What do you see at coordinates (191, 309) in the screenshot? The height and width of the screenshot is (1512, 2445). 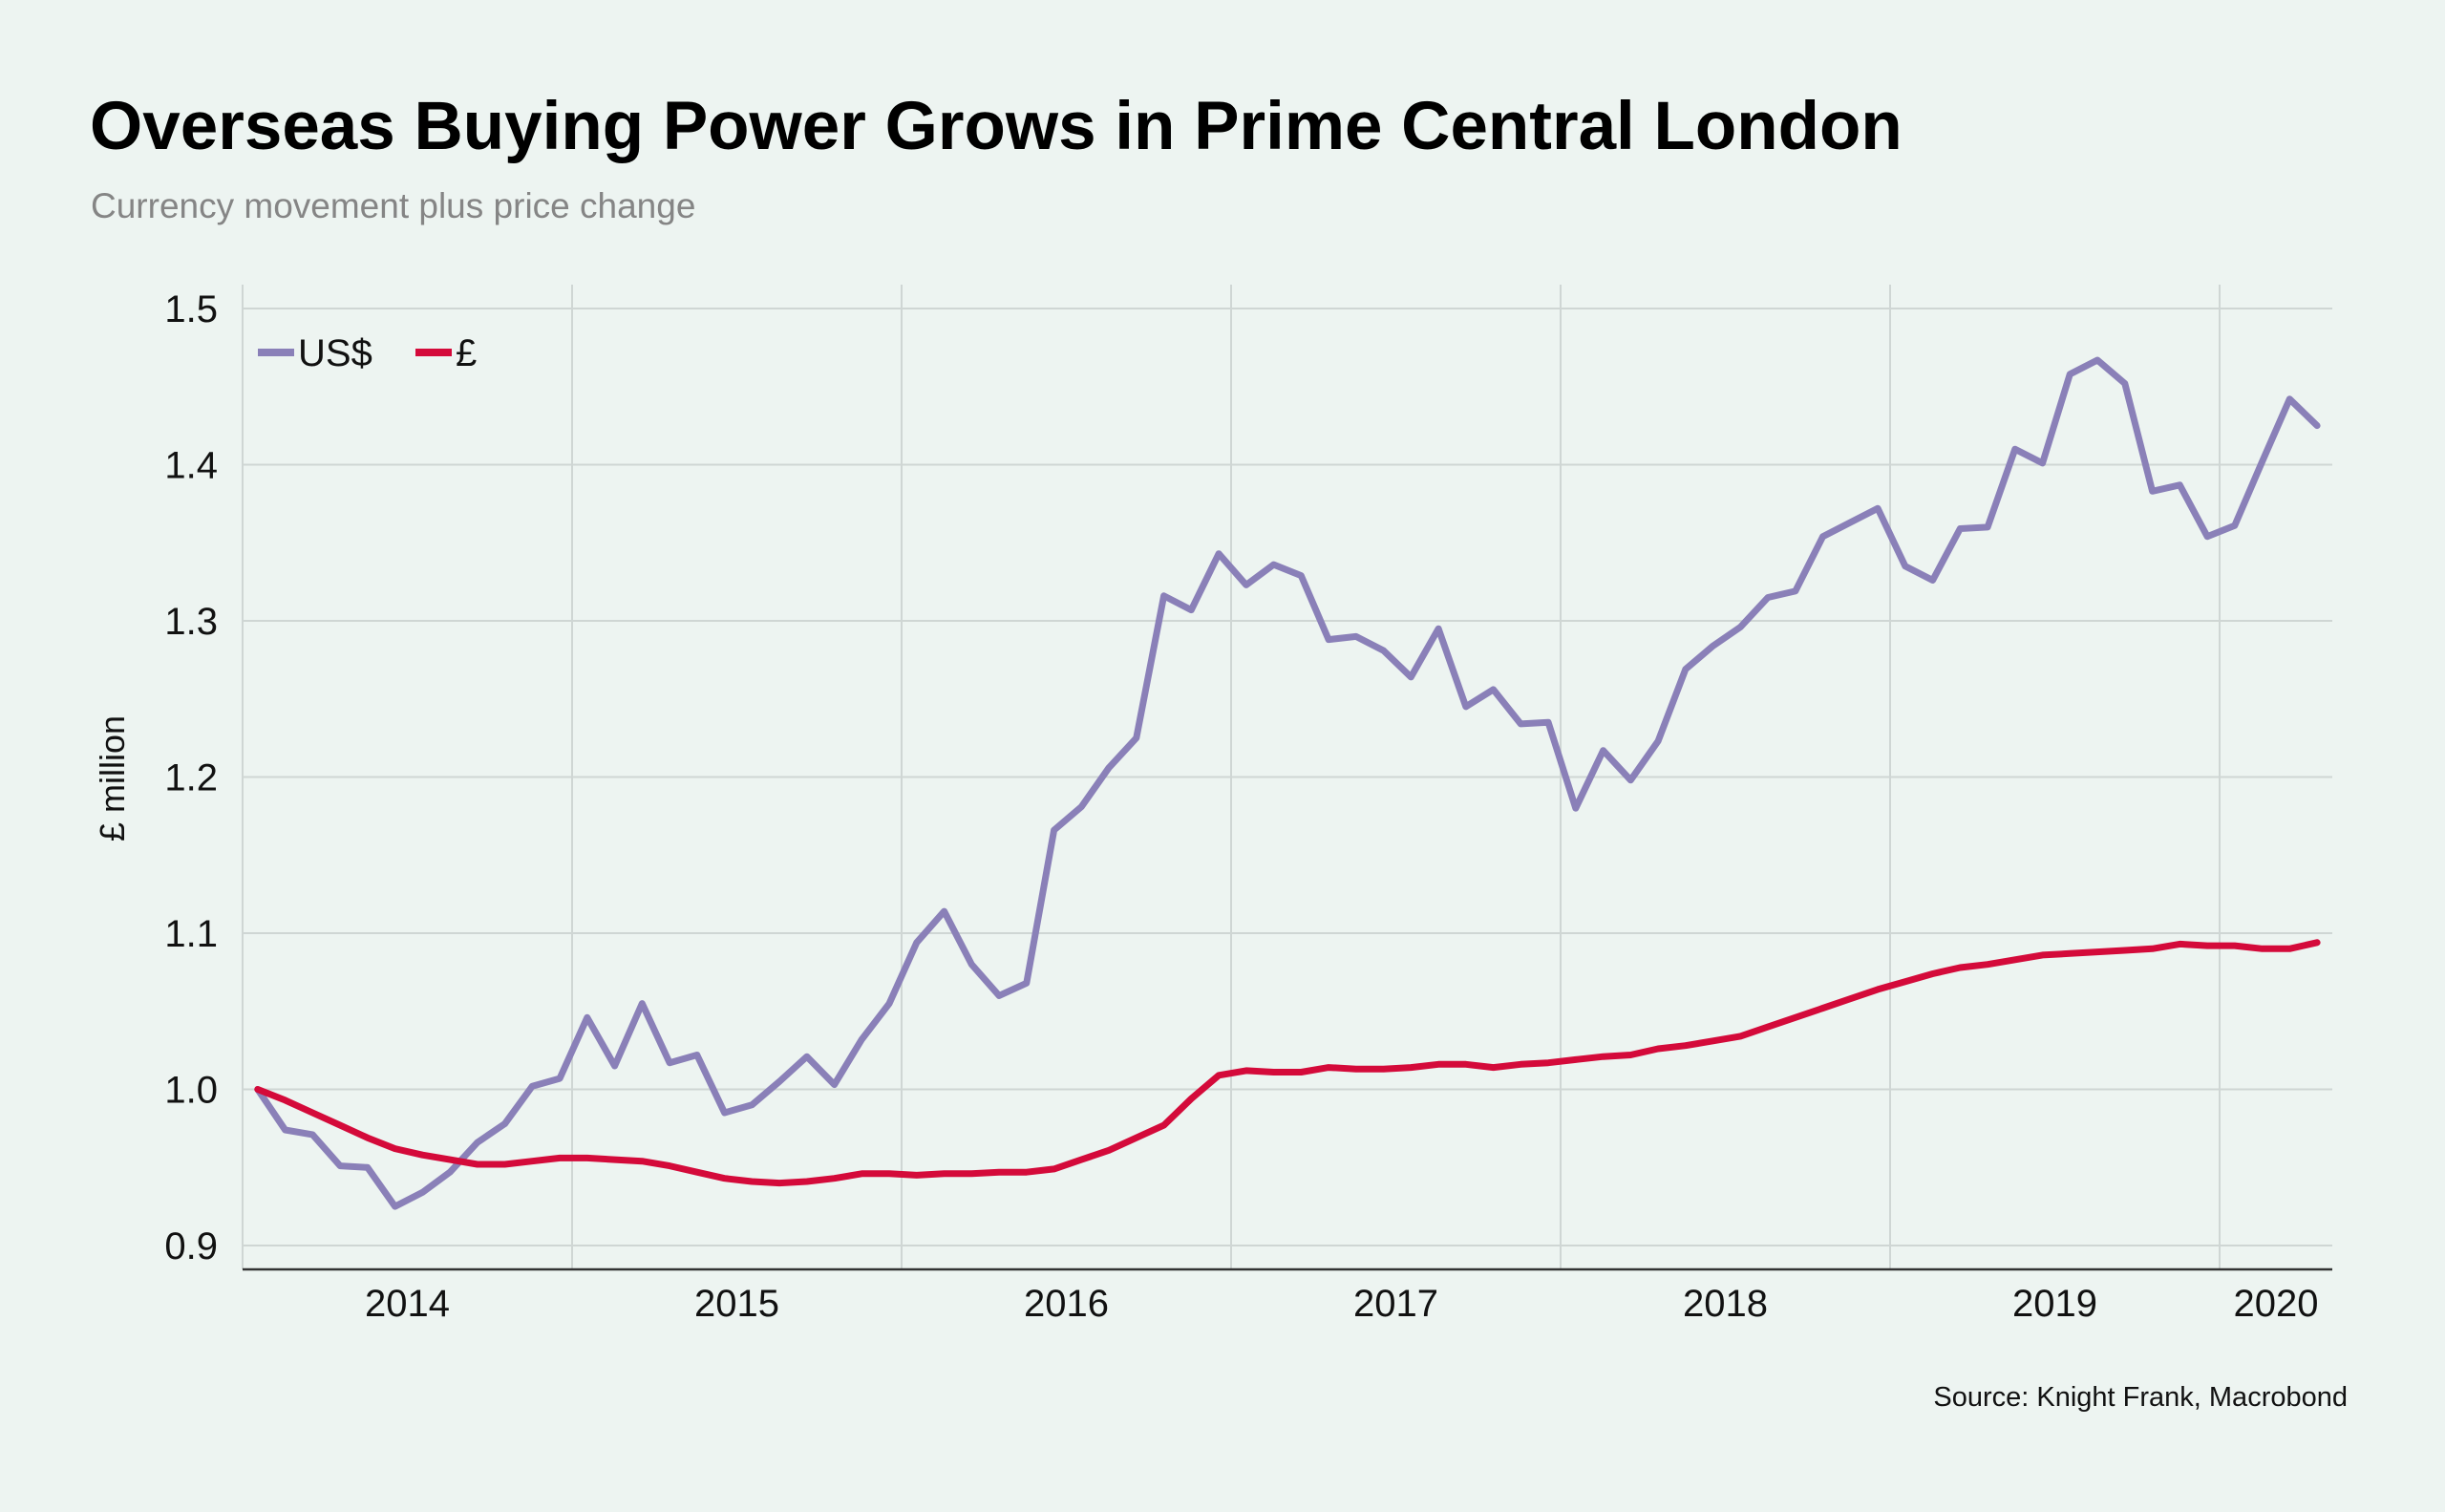 I see `y-tick-label: 1.5` at bounding box center [191, 309].